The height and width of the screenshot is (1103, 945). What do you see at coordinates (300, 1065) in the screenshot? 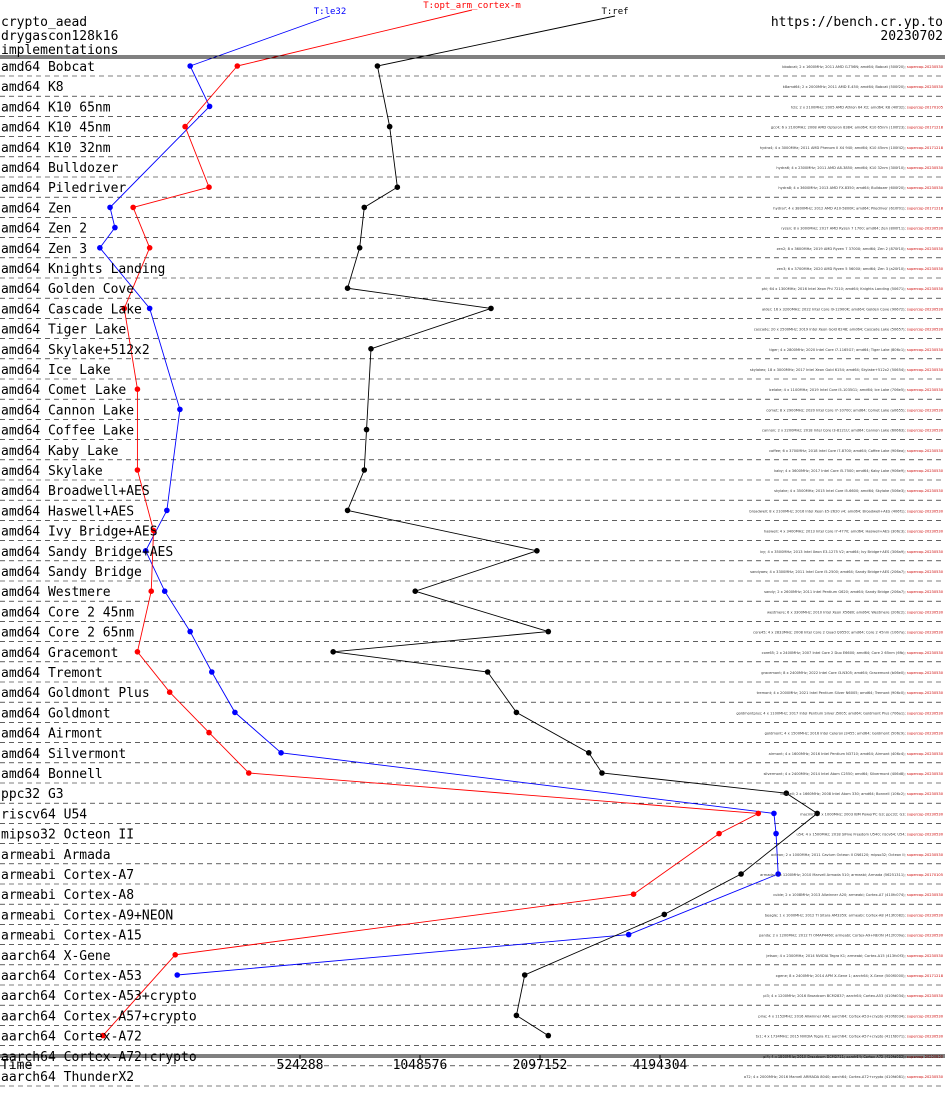
I see `x-tick-label: 524288` at bounding box center [300, 1065].